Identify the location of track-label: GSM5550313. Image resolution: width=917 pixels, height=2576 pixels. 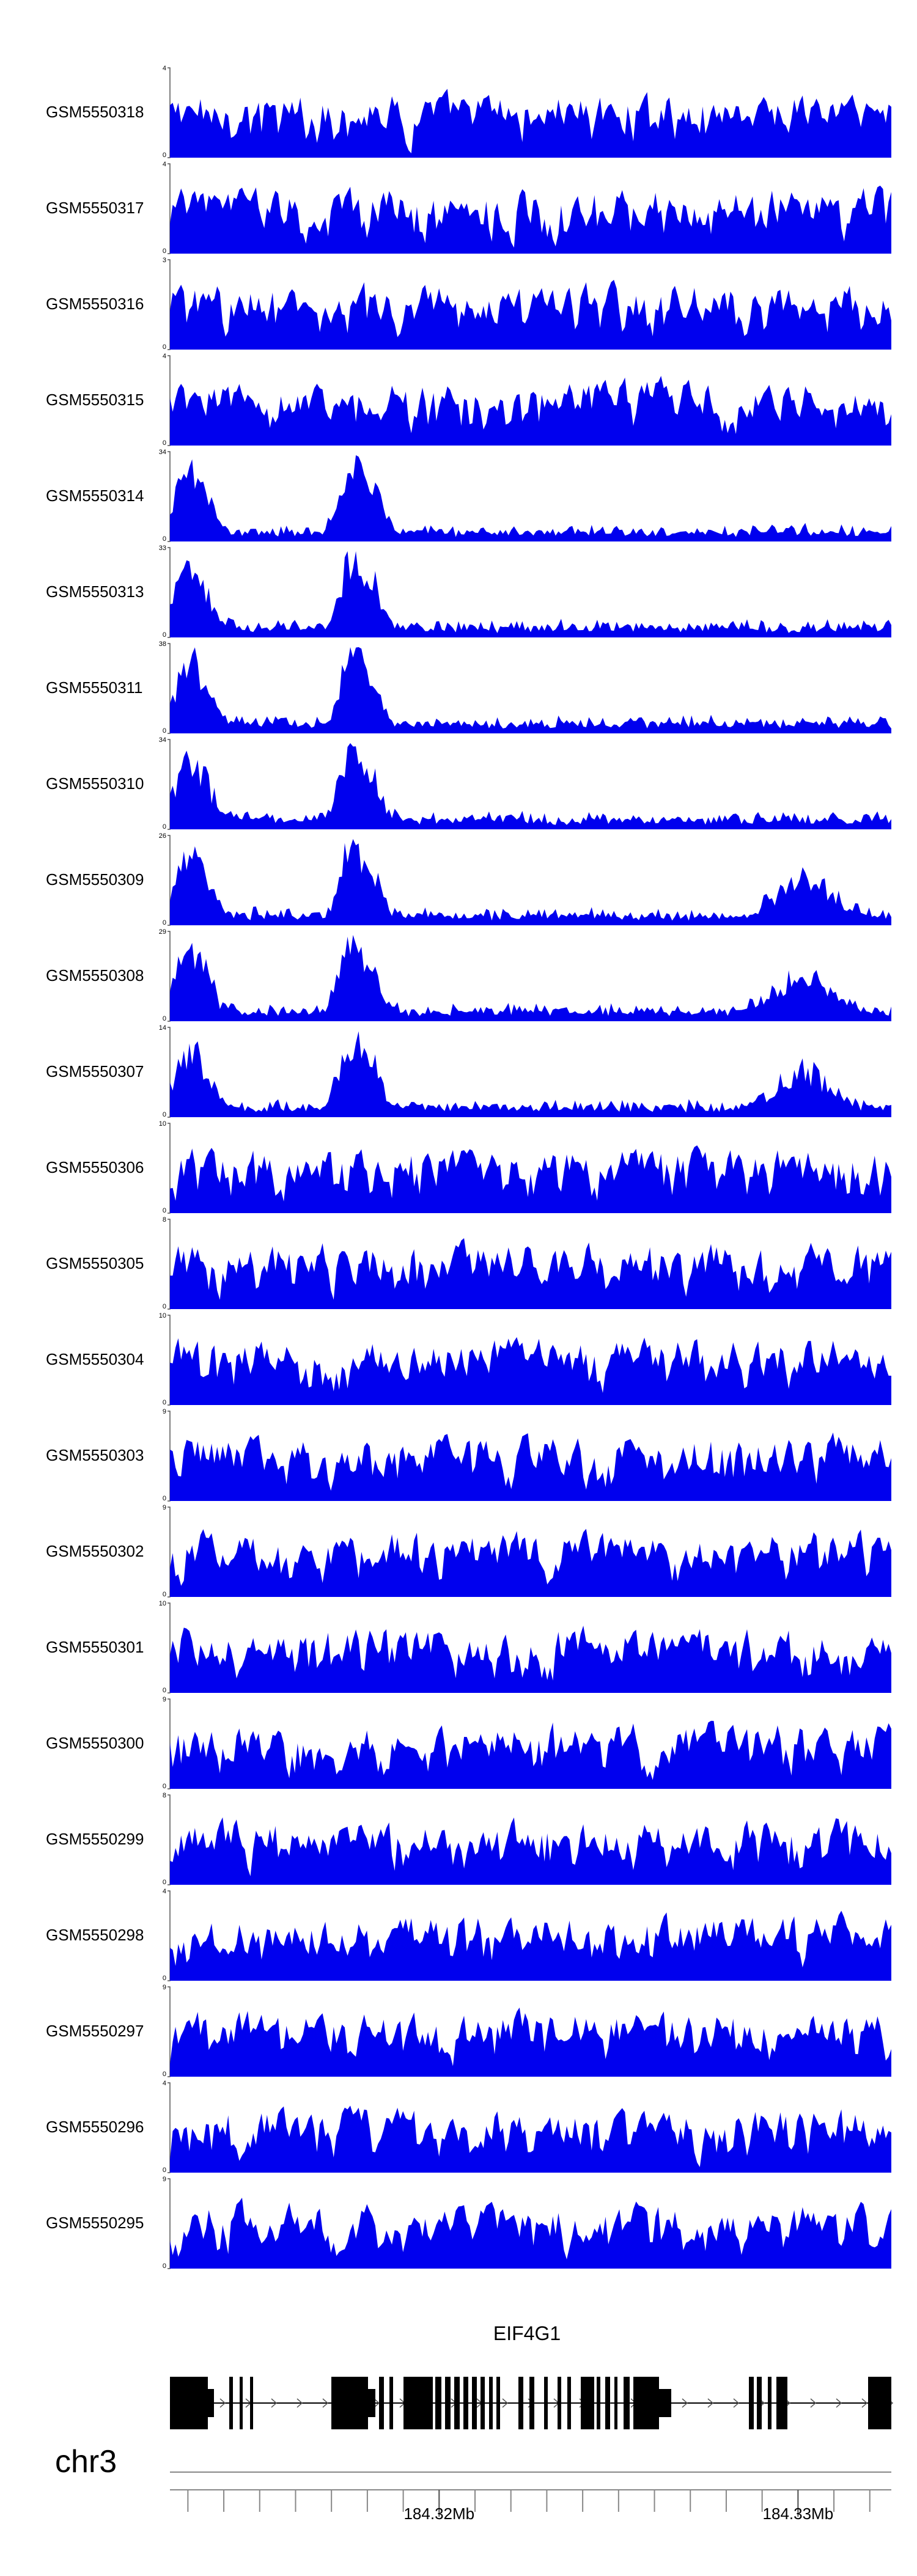
(95, 591).